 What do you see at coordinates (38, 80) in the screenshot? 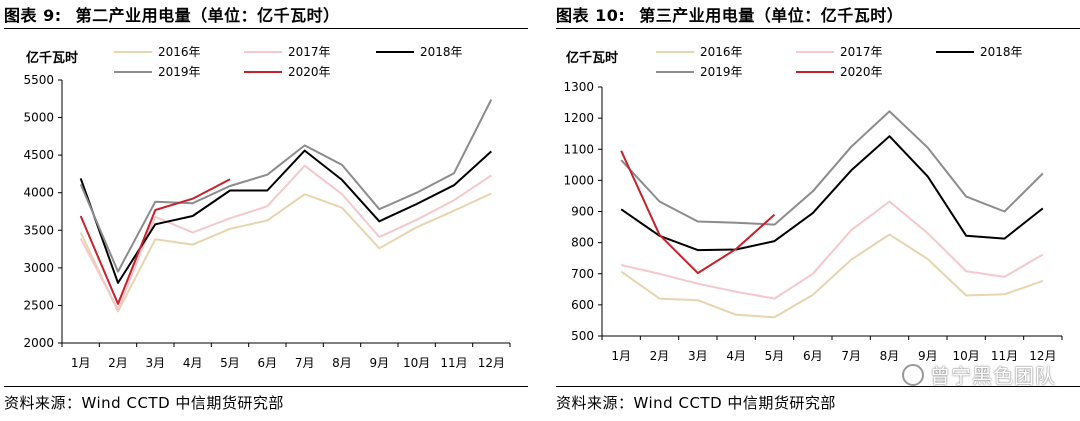
I see `y-tick-label-5500: 5500` at bounding box center [38, 80].